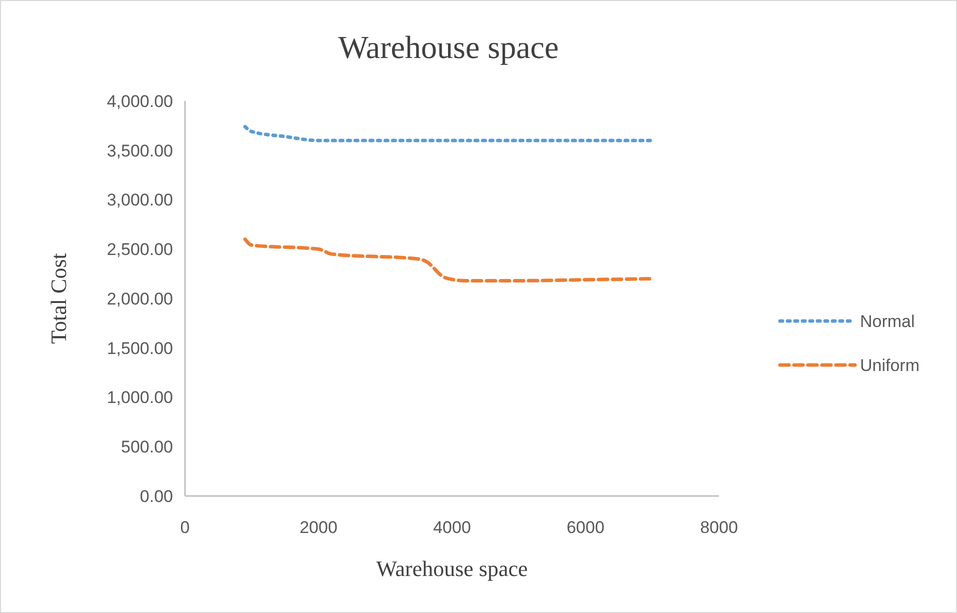  What do you see at coordinates (448, 47) in the screenshot?
I see `chart-title: Warehouse space` at bounding box center [448, 47].